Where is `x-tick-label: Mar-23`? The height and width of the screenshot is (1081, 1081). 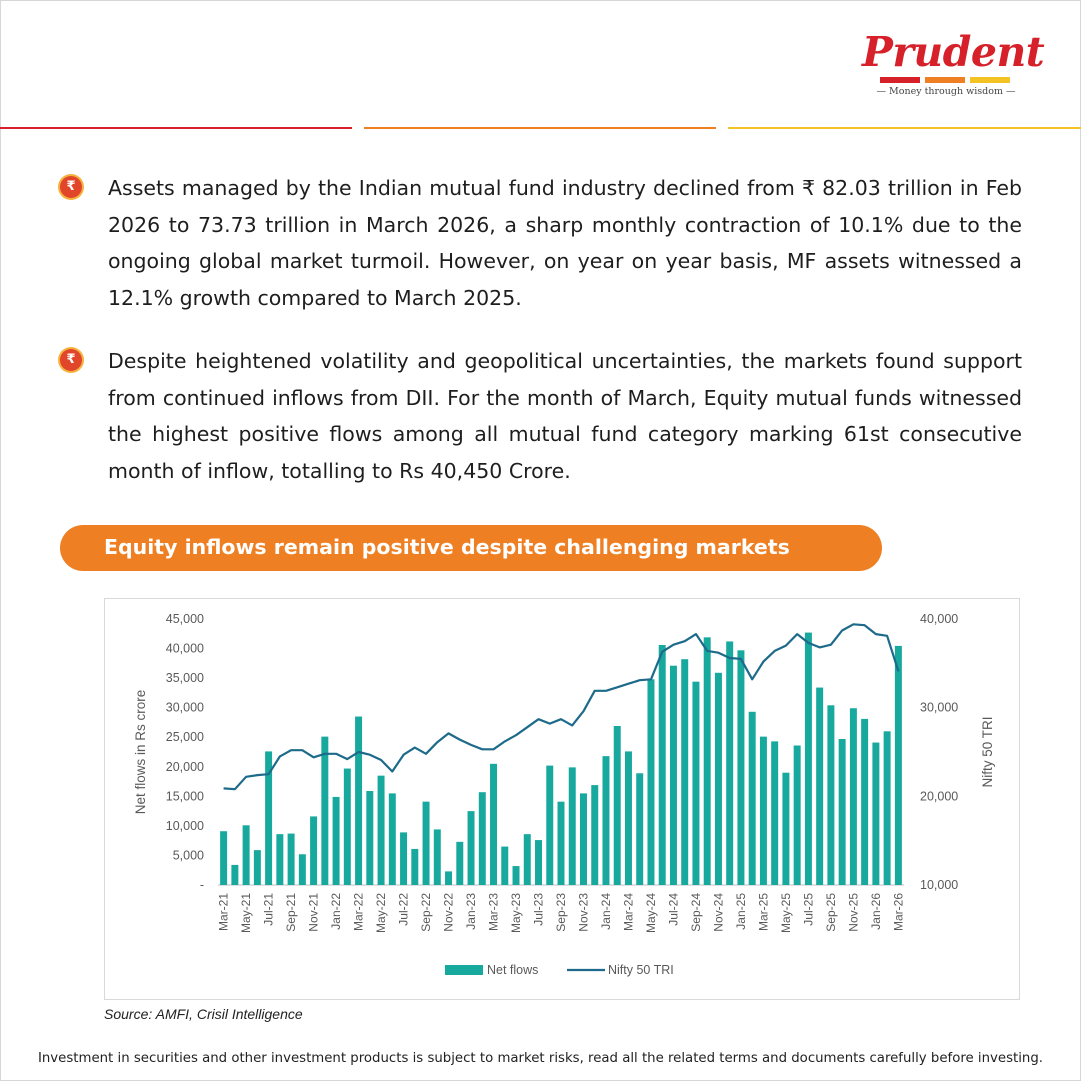 x-tick-label: Mar-23 is located at coordinates (494, 912).